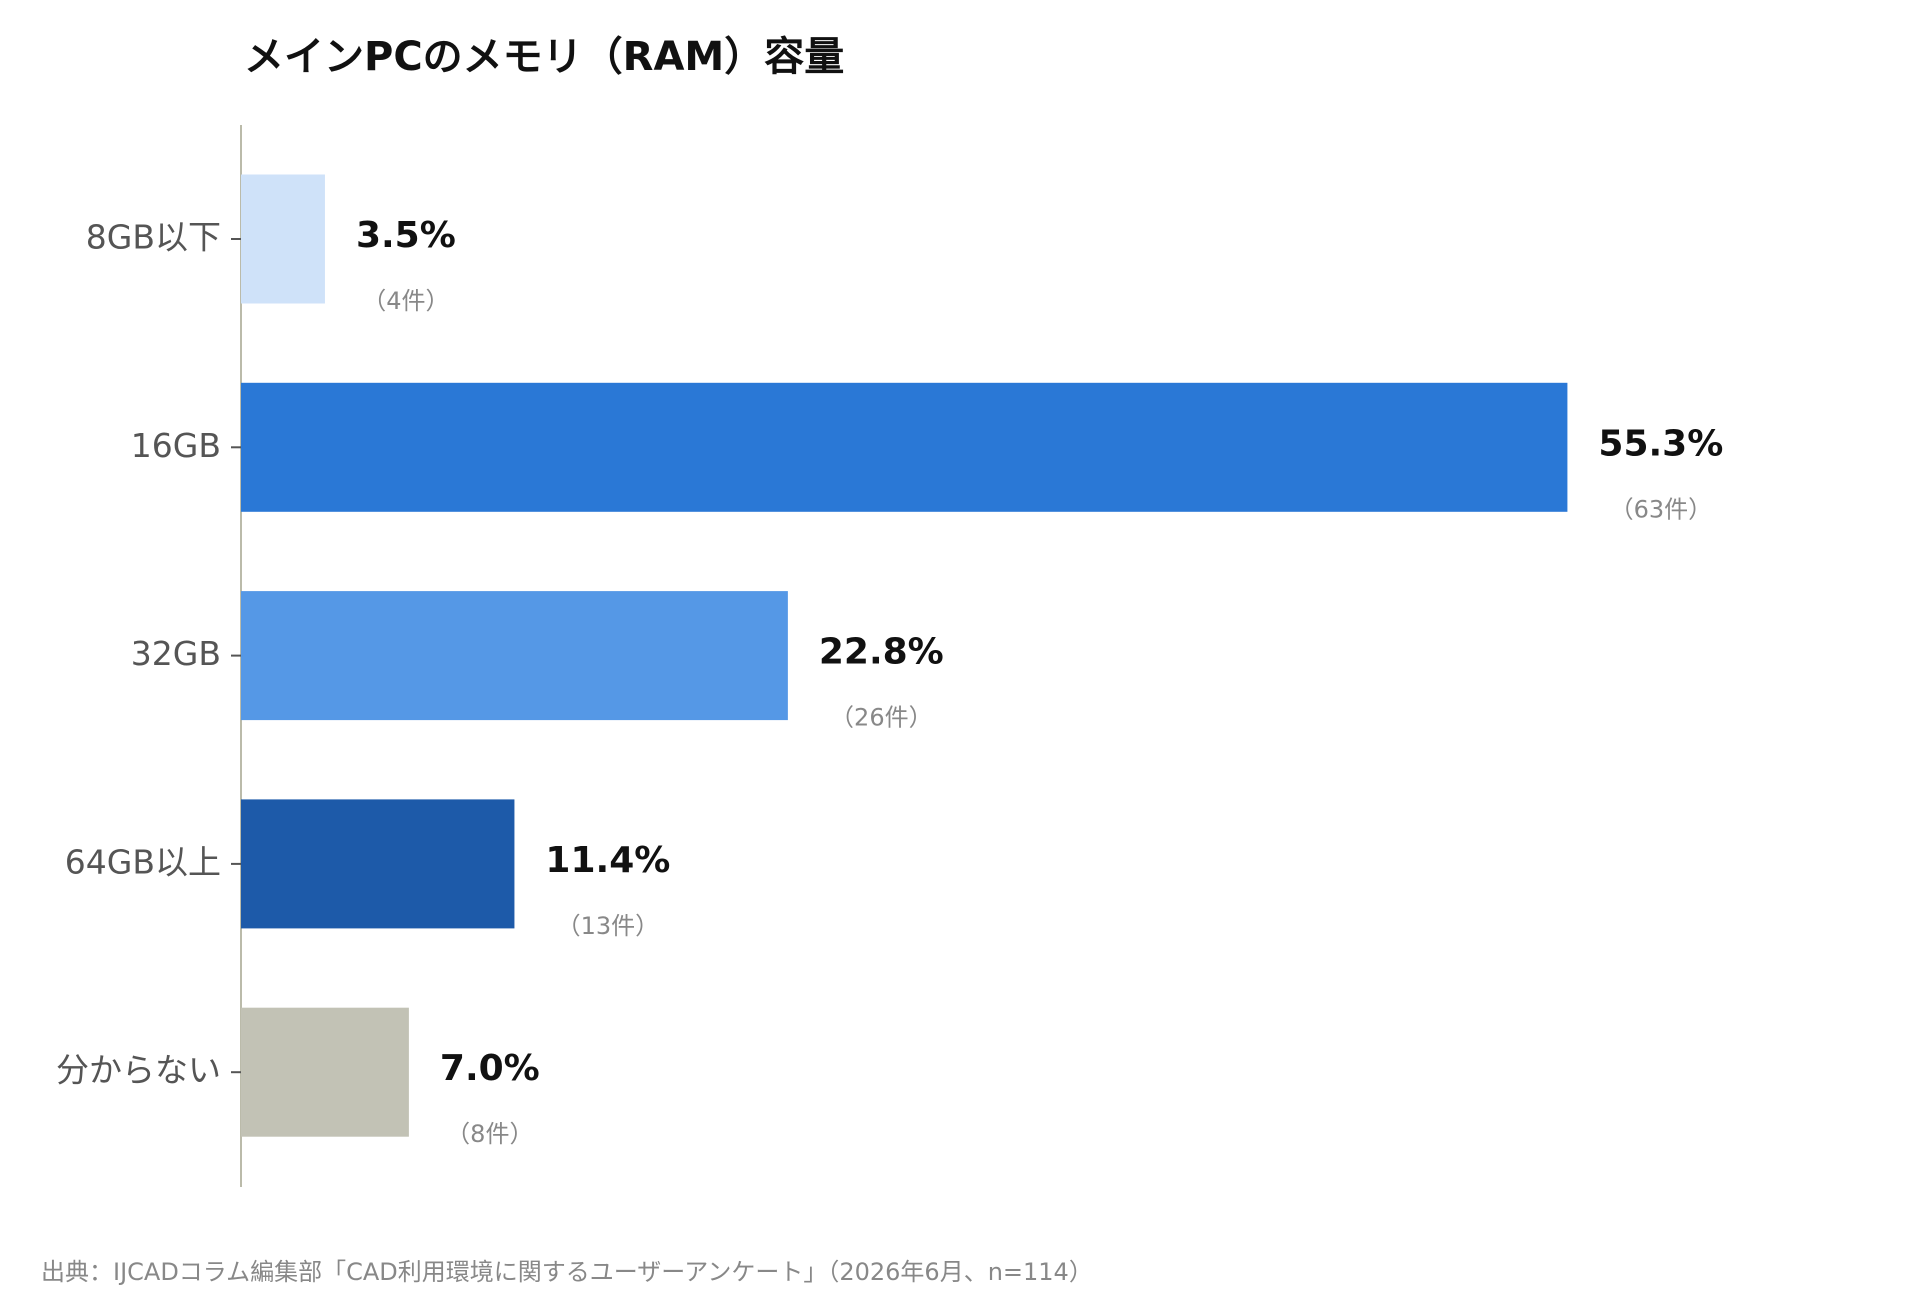  Describe the element at coordinates (607, 860) in the screenshot. I see `value-label: 11.4%` at that location.